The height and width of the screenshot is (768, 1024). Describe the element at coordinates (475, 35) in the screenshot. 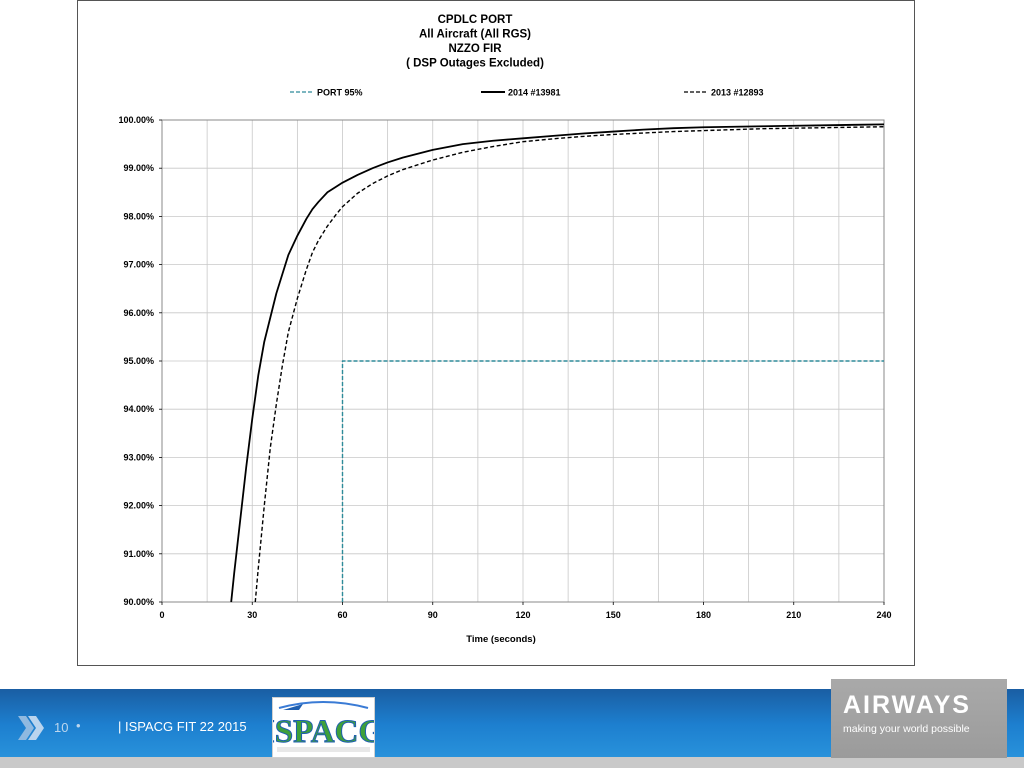

I see `chart-title-line-1: All Aircraft (All RGS)` at that location.